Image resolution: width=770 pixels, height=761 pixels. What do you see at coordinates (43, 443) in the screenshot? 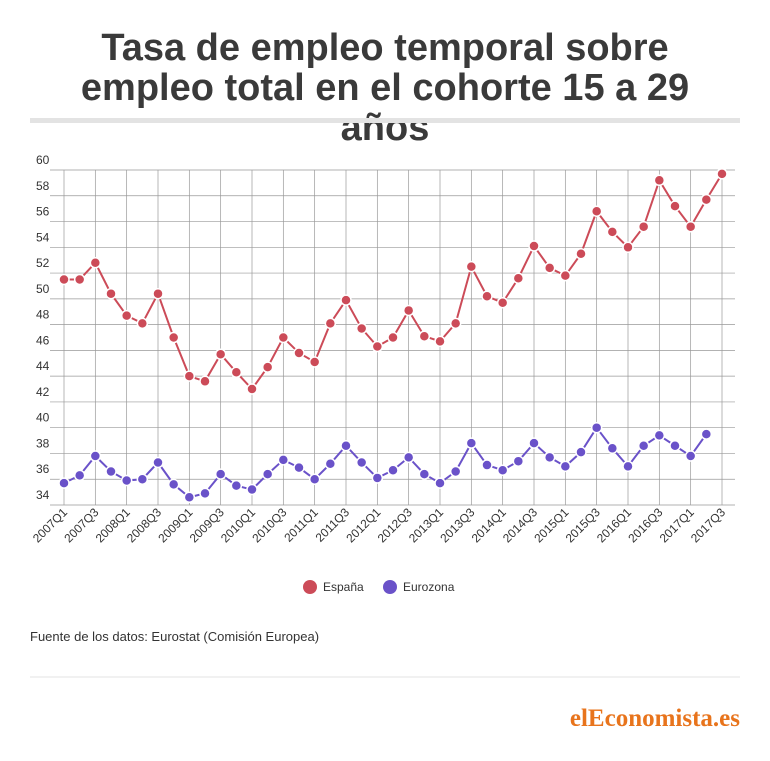
I see `y-tick-label: 38` at bounding box center [43, 443].